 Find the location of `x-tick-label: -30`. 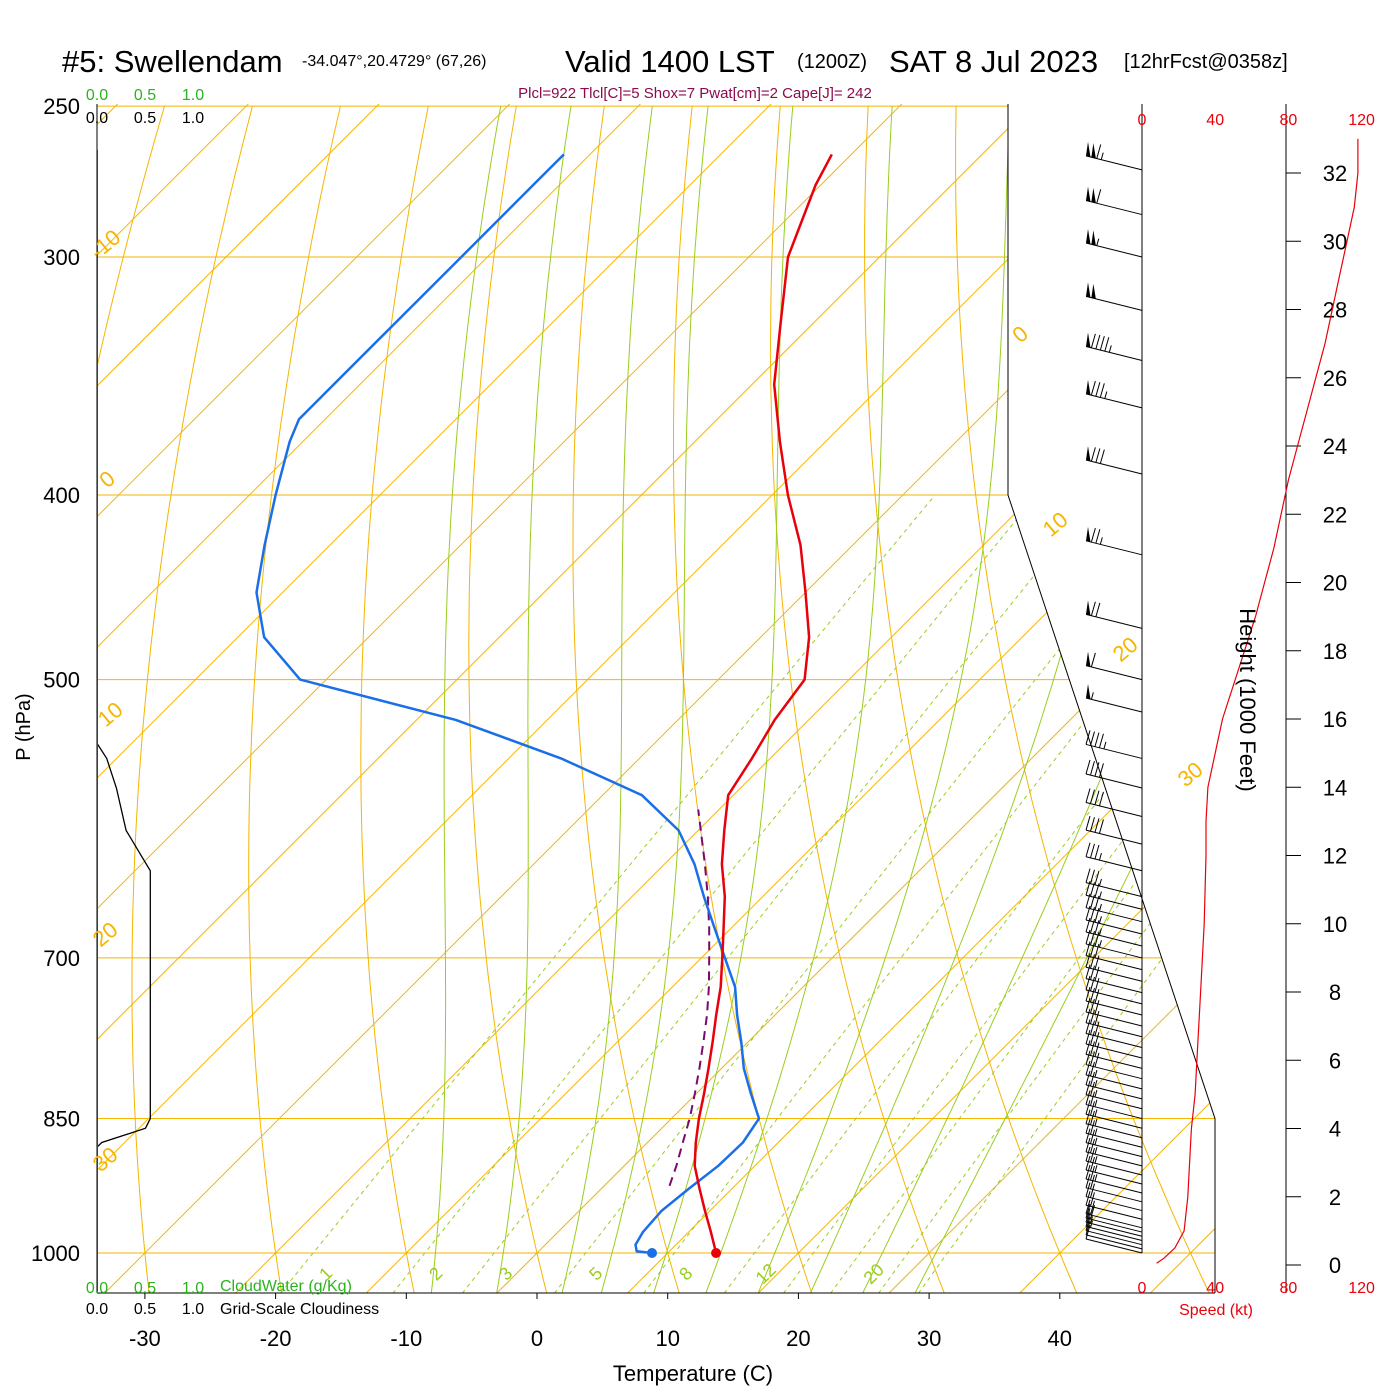

x-tick-label: -30 is located at coordinates (145, 1338).